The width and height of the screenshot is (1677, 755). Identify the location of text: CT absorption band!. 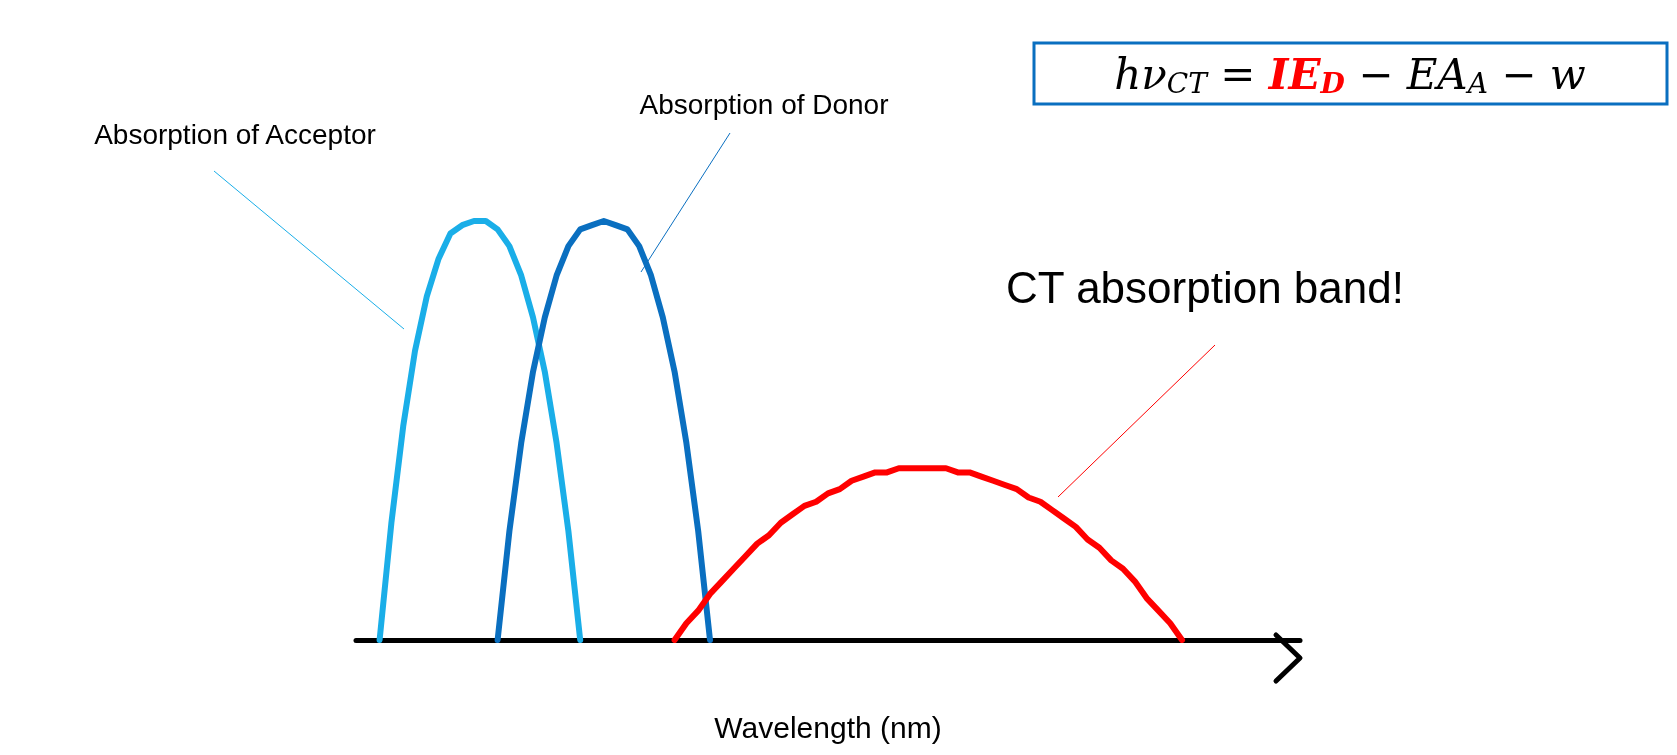
(1205, 287).